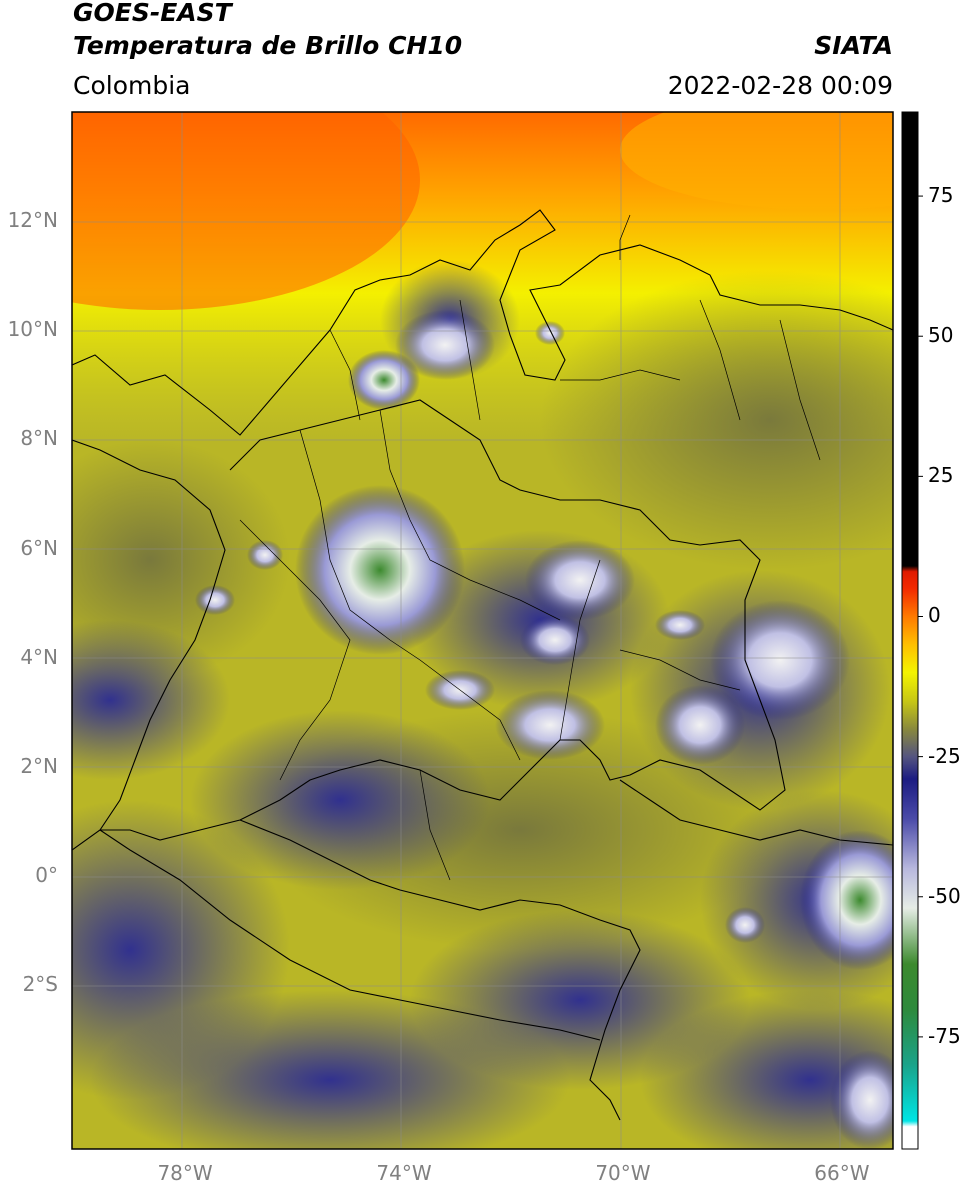 This screenshot has height=1190, width=966. What do you see at coordinates (934, 615) in the screenshot?
I see `colorbar-tick-label: 0` at bounding box center [934, 615].